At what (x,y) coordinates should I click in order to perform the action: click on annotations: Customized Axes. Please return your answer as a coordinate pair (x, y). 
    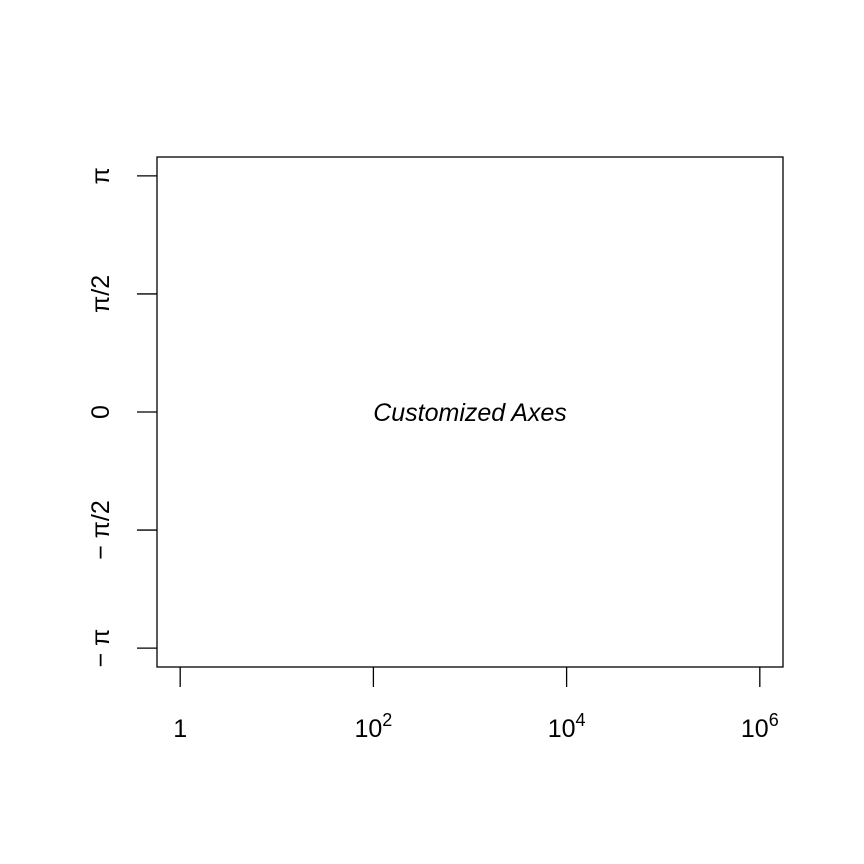
    Looking at the image, I should click on (470, 413).